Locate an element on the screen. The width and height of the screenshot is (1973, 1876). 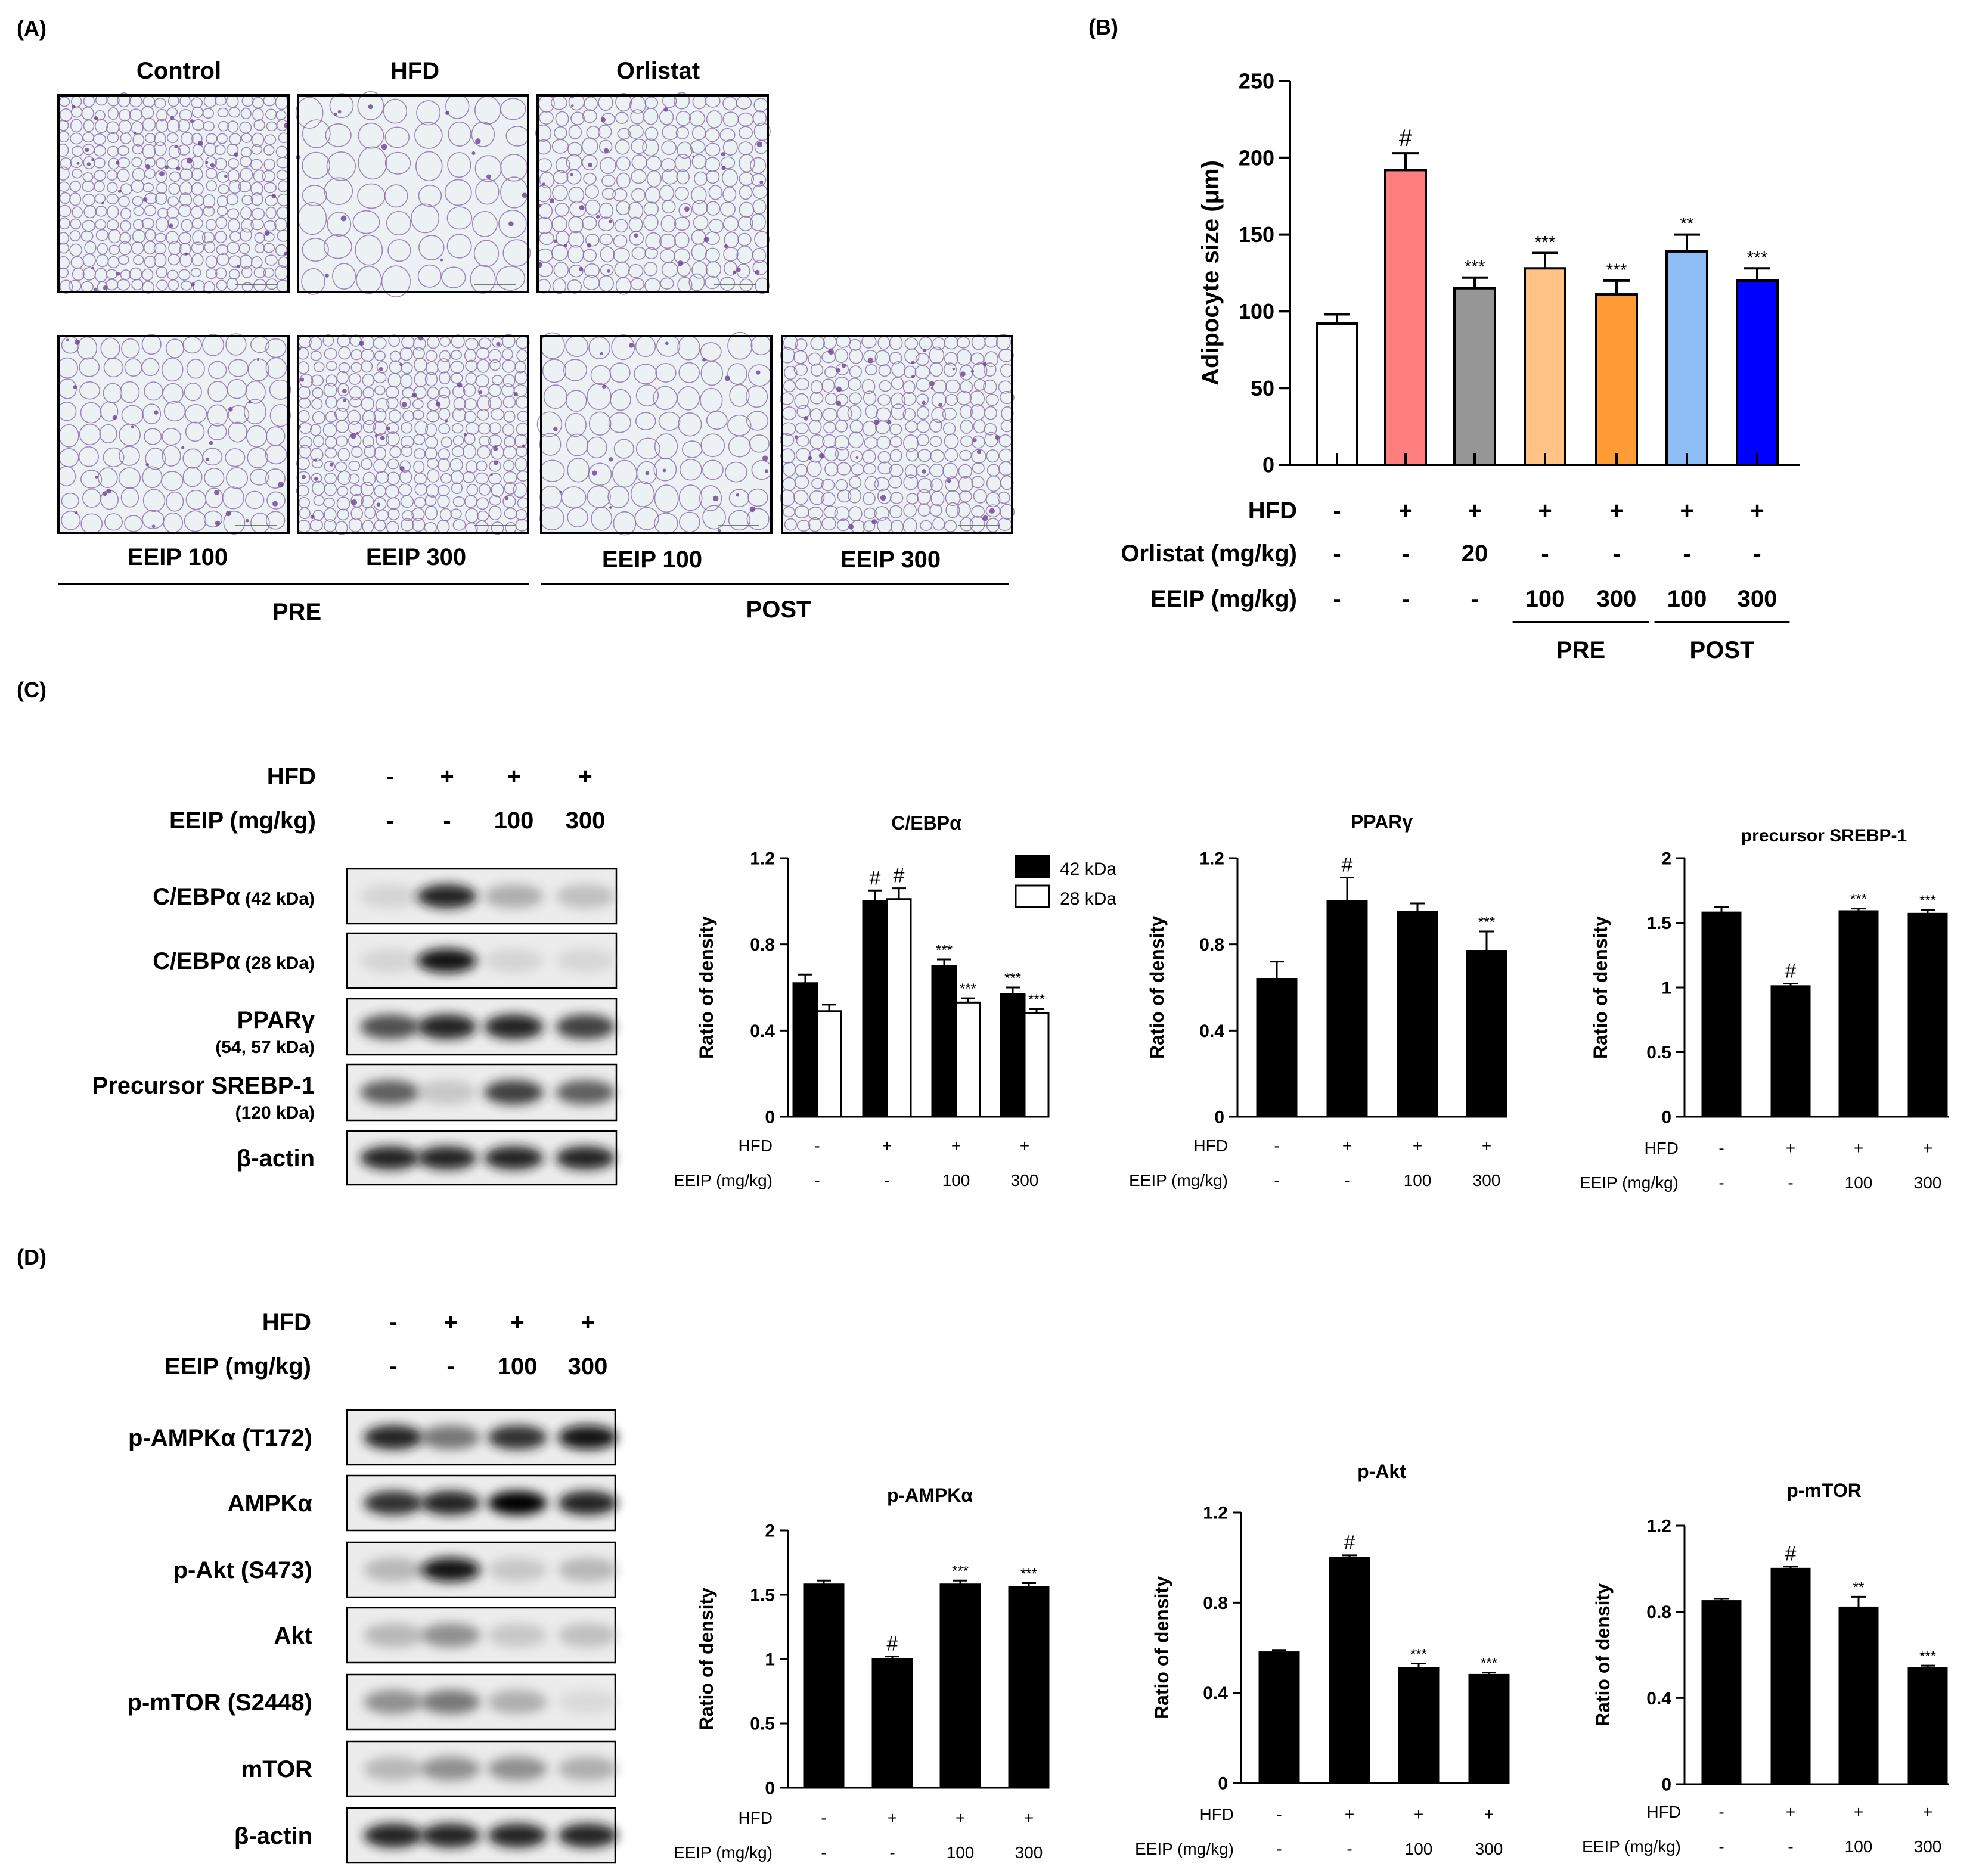
micrograph-frame is located at coordinates (413, 434).